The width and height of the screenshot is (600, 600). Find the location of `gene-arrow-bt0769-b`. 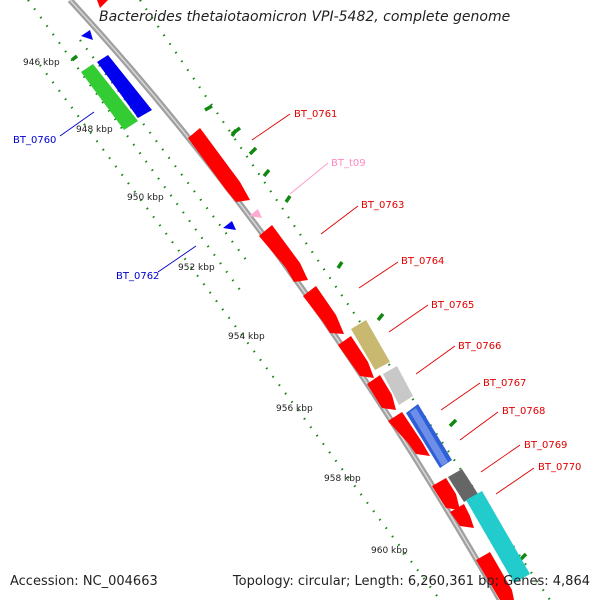

gene-arrow-bt0769-b is located at coordinates (463, 485).